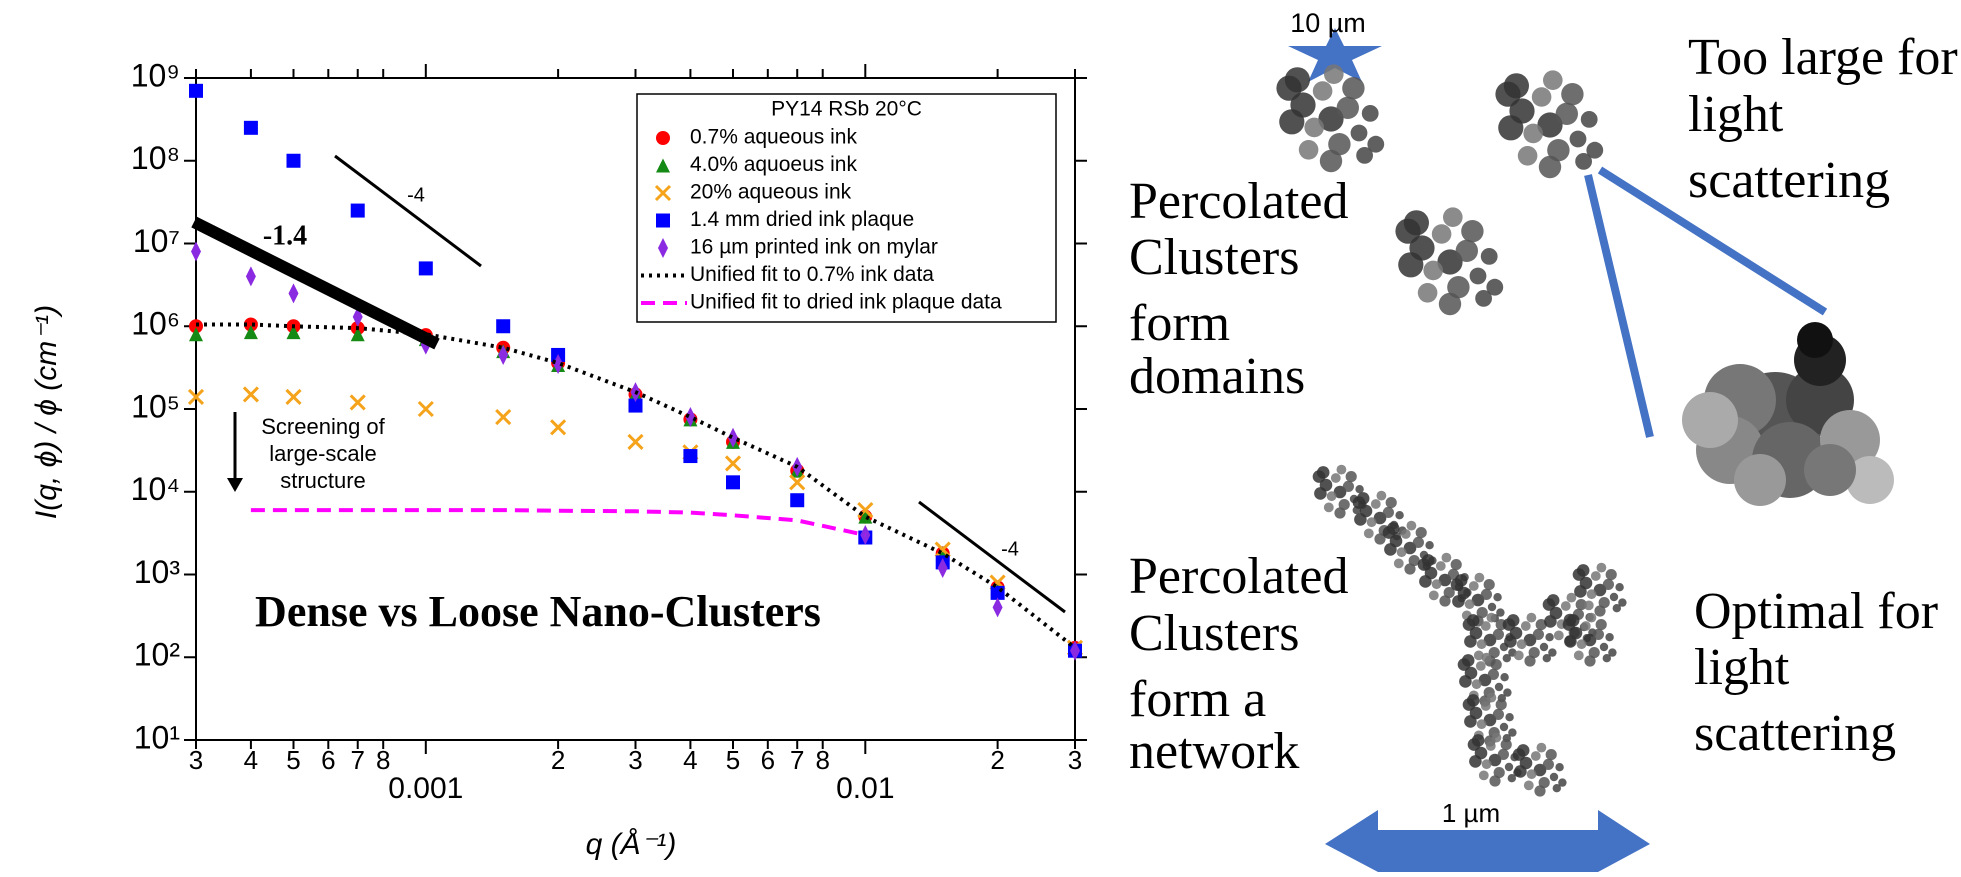  What do you see at coordinates (1823, 57) in the screenshot?
I see `diagram-text: Too large for` at bounding box center [1823, 57].